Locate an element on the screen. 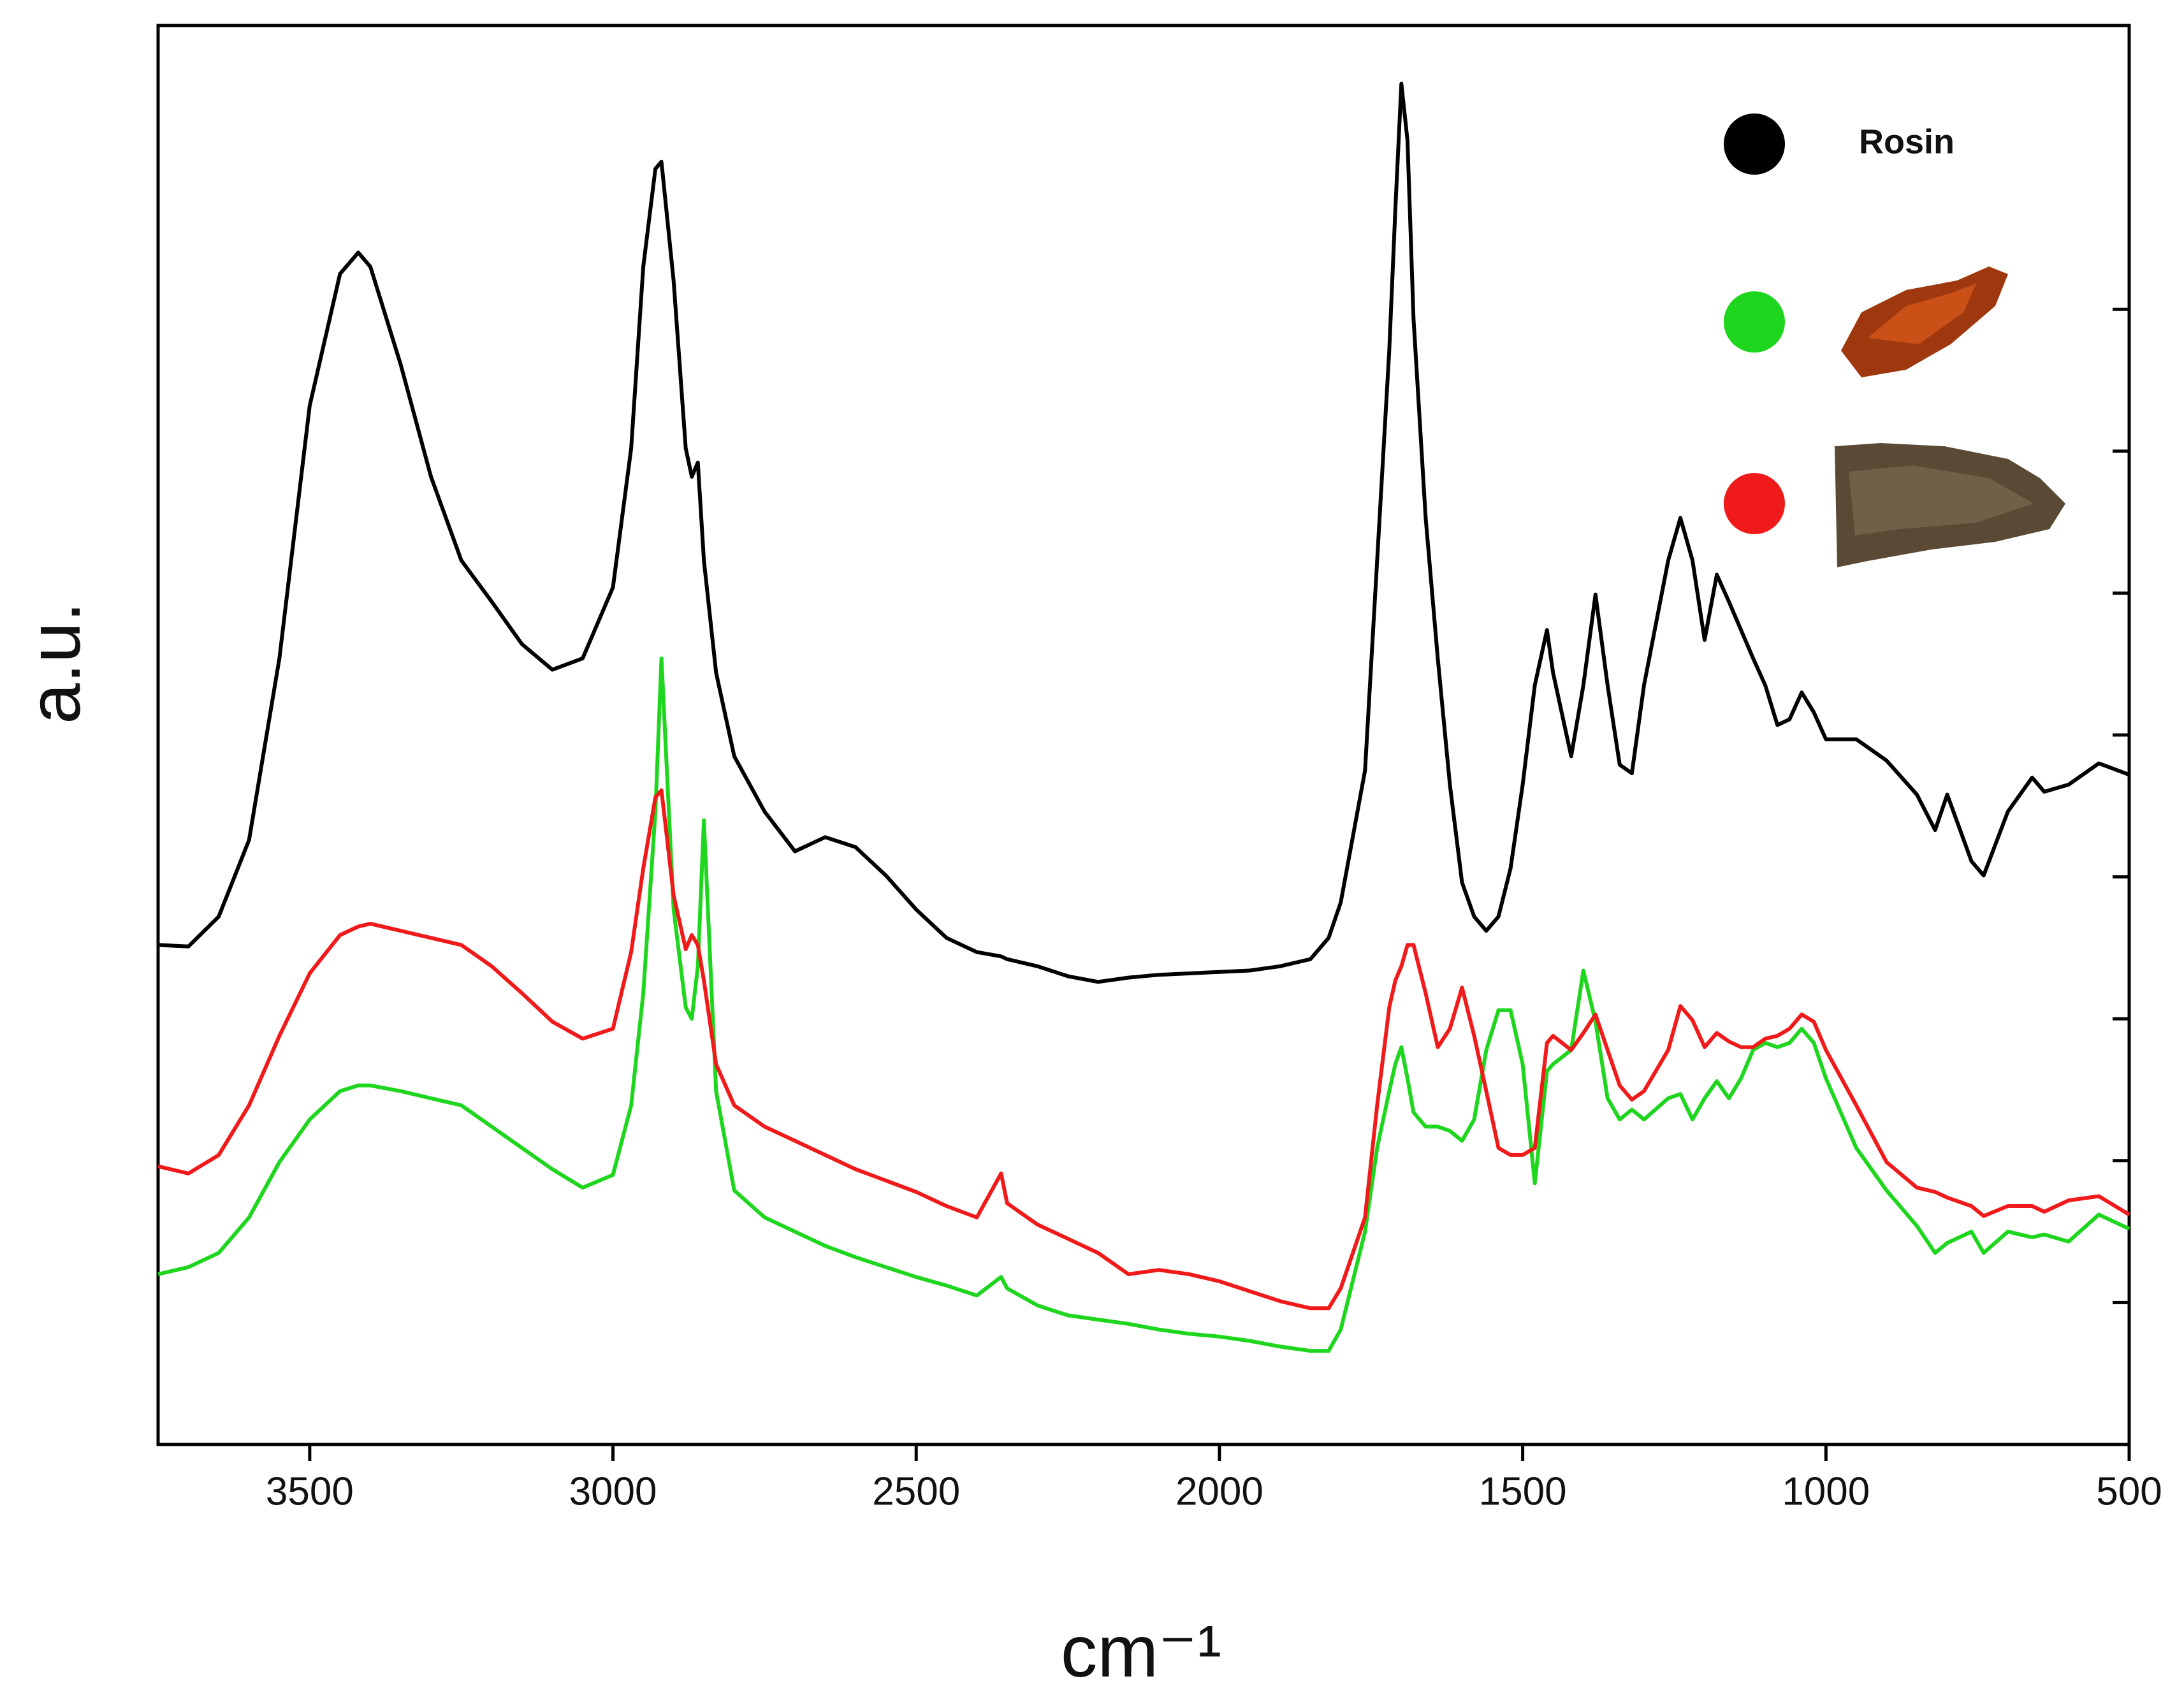 The height and width of the screenshot is (1695, 2184). x-tick-label: 2500 is located at coordinates (916, 1491).